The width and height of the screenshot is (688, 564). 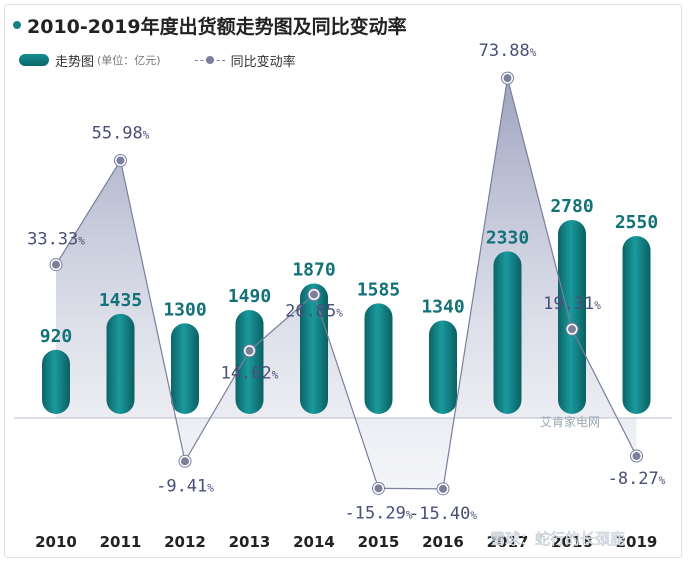 What do you see at coordinates (443, 514) in the screenshot?
I see `rate-label-2016: -15.40%` at bounding box center [443, 514].